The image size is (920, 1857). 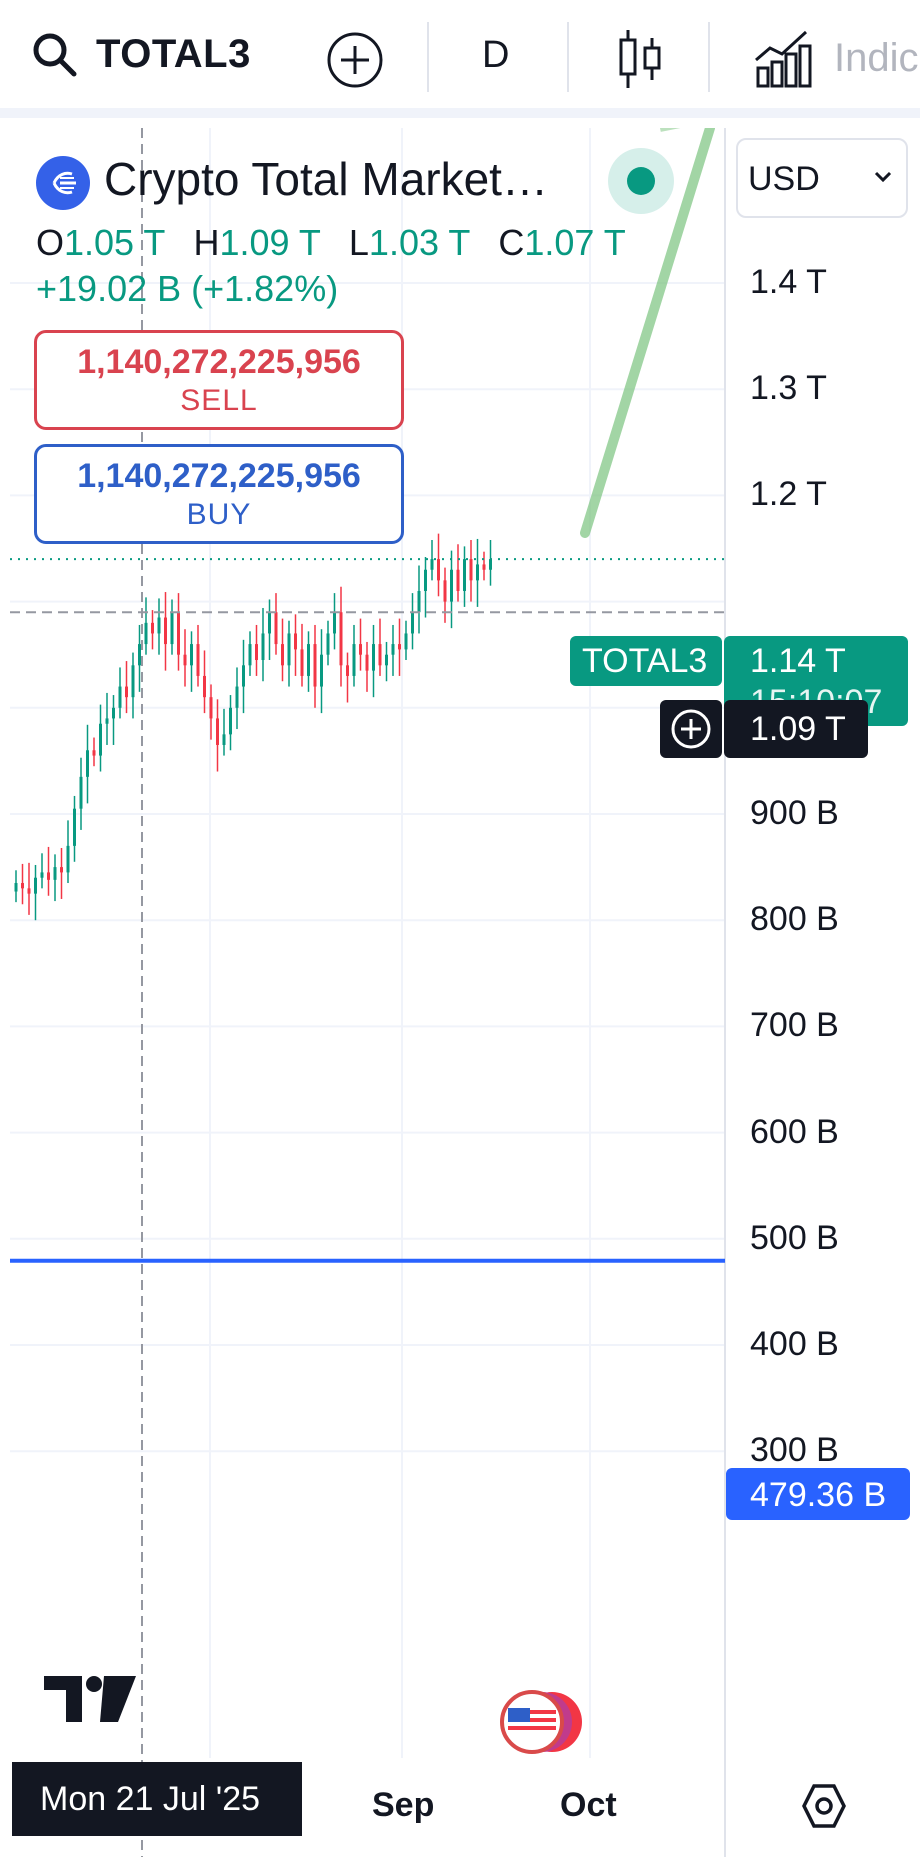 I want to click on candles-icon, so click(x=640, y=59).